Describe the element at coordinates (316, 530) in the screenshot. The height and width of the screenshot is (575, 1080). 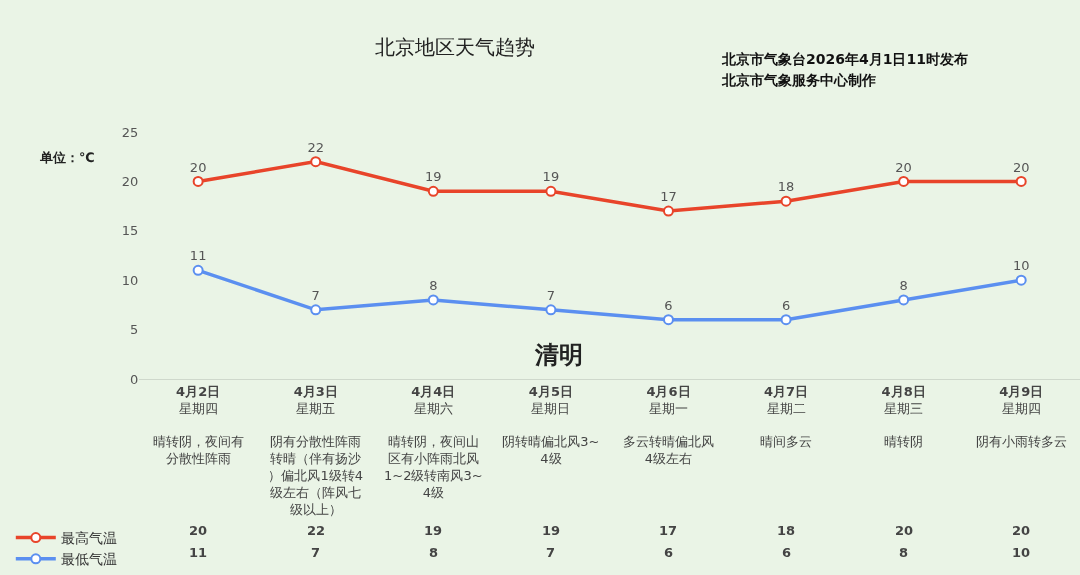
I see `data-label: 22` at that location.